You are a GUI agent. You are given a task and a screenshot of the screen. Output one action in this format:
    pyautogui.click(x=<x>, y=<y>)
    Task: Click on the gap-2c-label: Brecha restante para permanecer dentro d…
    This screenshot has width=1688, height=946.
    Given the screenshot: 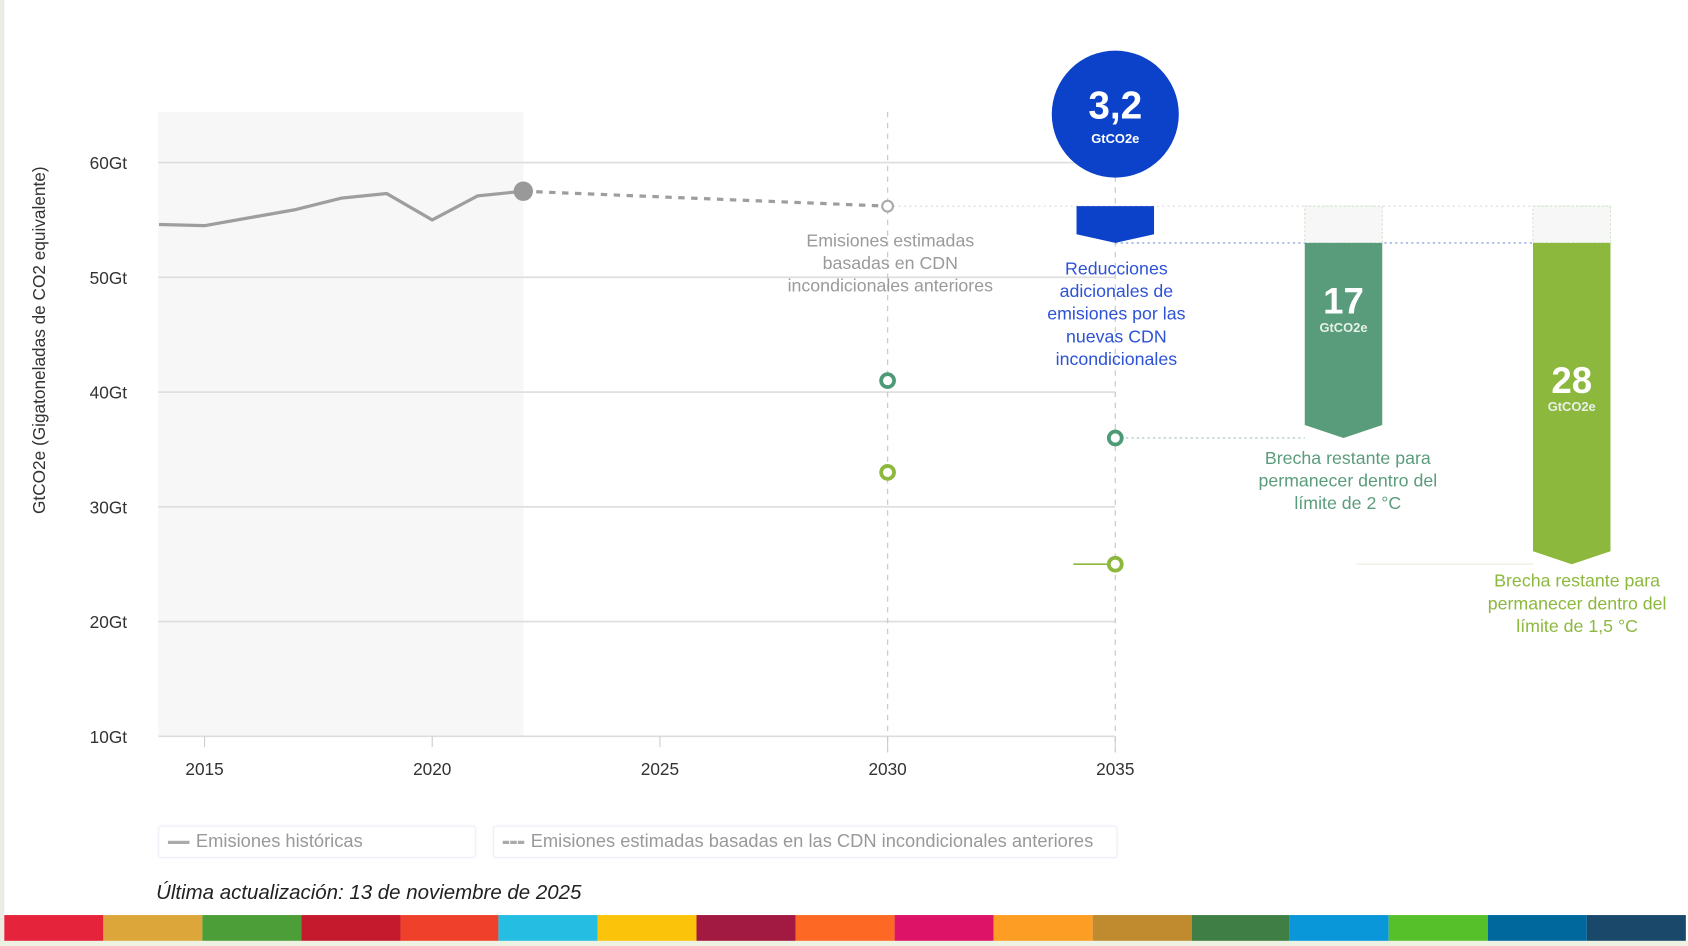 What is the action you would take?
    pyautogui.click(x=1348, y=481)
    